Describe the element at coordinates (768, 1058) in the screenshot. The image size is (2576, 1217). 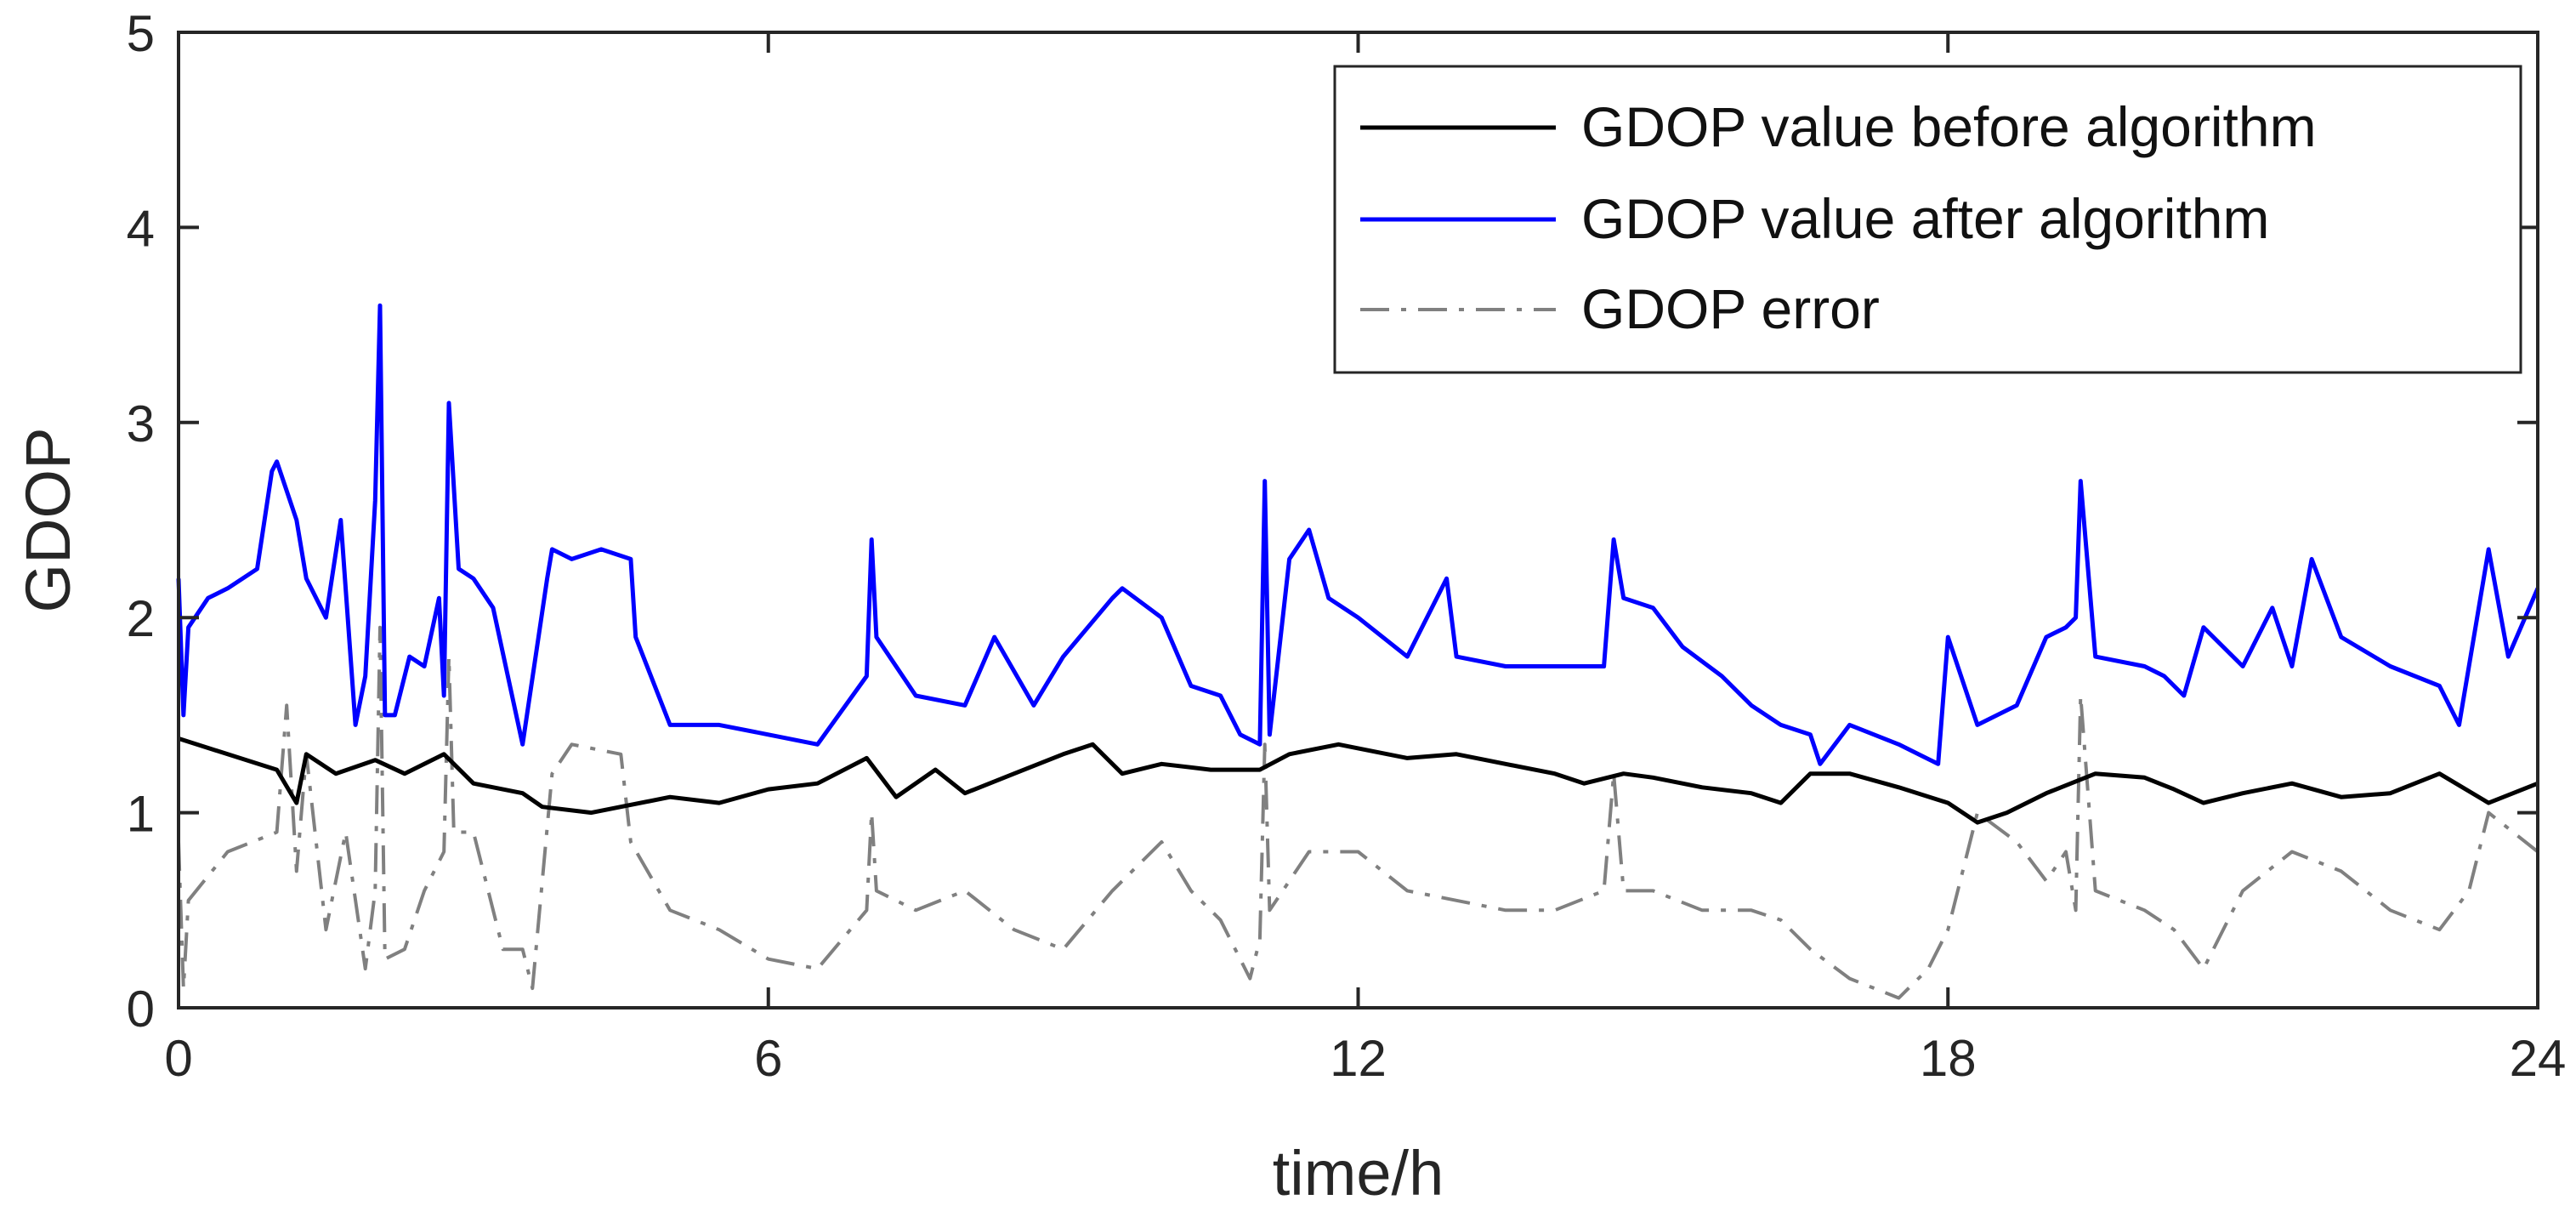
I see `x-tick-label-1: 6` at that location.